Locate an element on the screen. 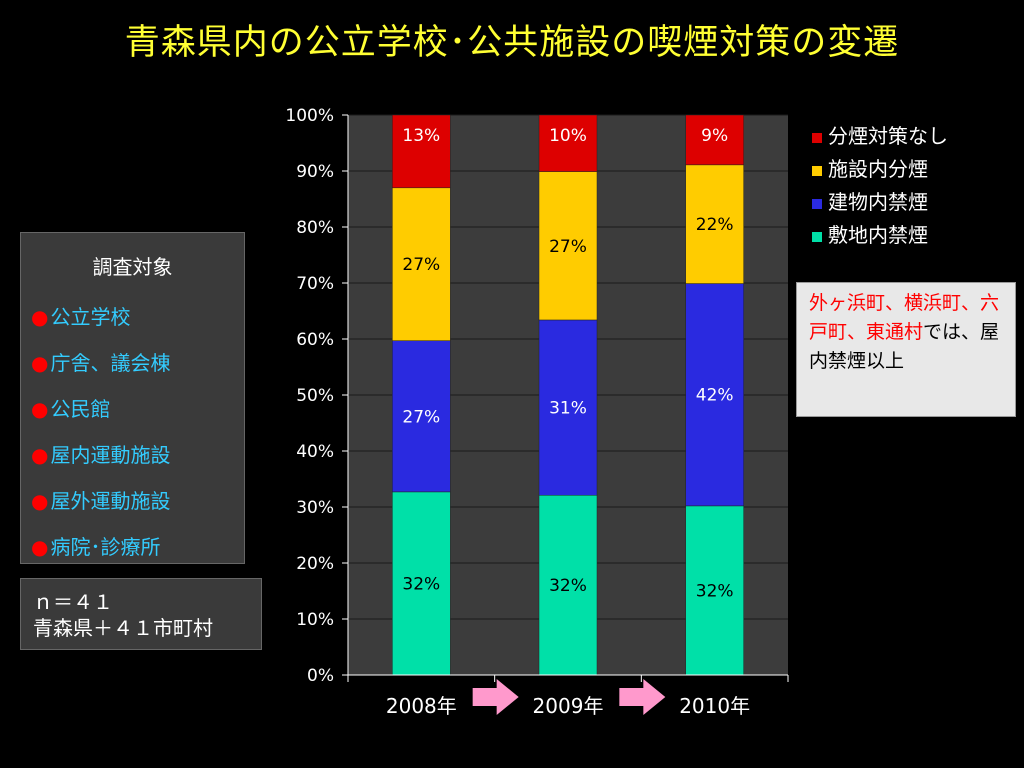 This screenshot has height=768, width=1024. data-label: 31% is located at coordinates (568, 409).